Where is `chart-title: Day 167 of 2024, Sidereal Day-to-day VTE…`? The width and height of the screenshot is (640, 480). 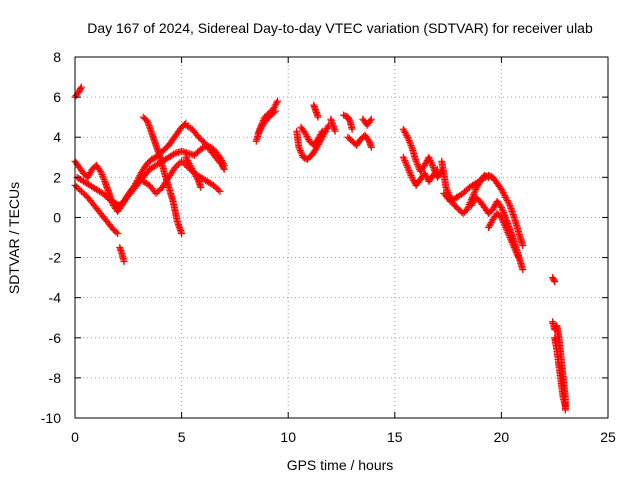 chart-title: Day 167 of 2024, Sidereal Day-to-day VTE… is located at coordinates (340, 28).